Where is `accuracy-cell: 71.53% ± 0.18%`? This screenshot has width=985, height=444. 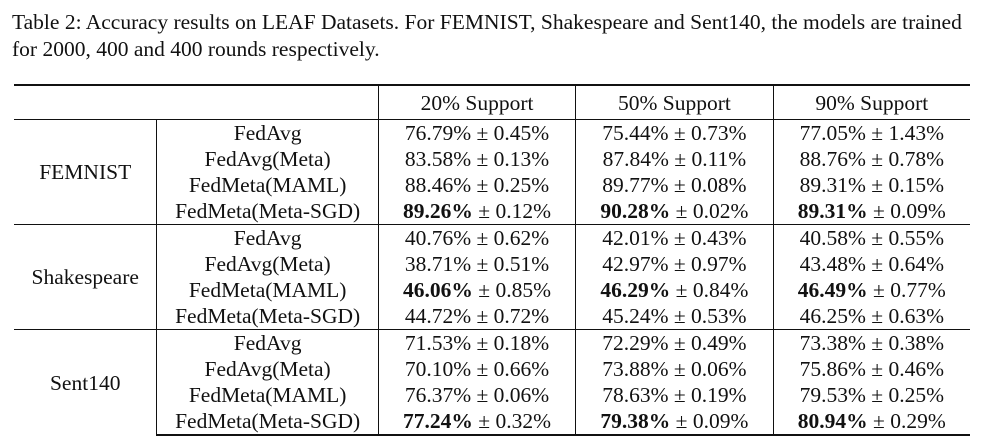
accuracy-cell: 71.53% ± 0.18% is located at coordinates (476, 342).